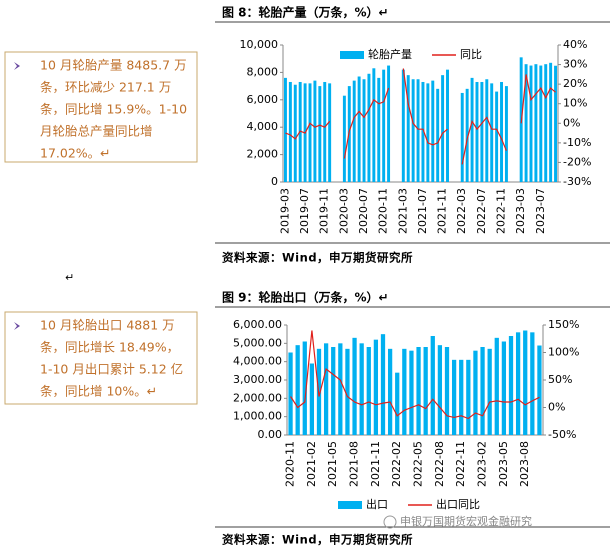 This screenshot has width=610, height=554. What do you see at coordinates (562, 434) in the screenshot?
I see `y2-tick-label: -50%` at bounding box center [562, 434].